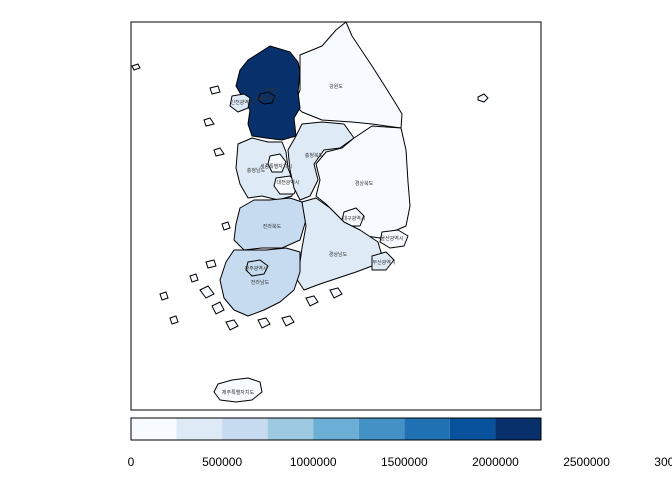 Image resolution: width=672 pixels, height=480 pixels. Describe the element at coordinates (272, 90) in the screenshot. I see `label-gyeonggi: 경기도` at that location.